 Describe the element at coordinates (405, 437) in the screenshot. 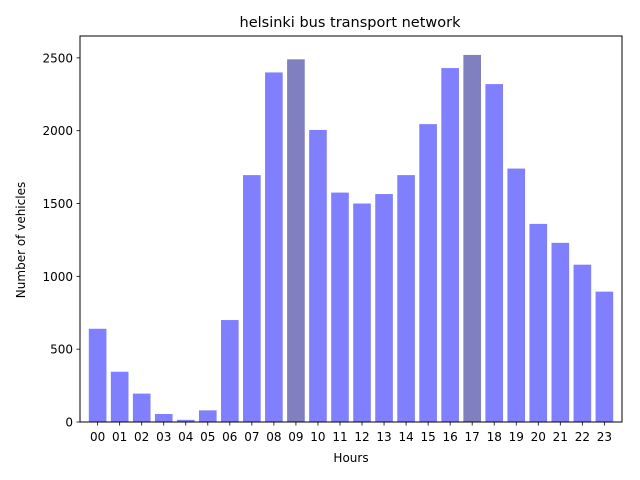

I see `x-tick-label-14: 14` at that location.